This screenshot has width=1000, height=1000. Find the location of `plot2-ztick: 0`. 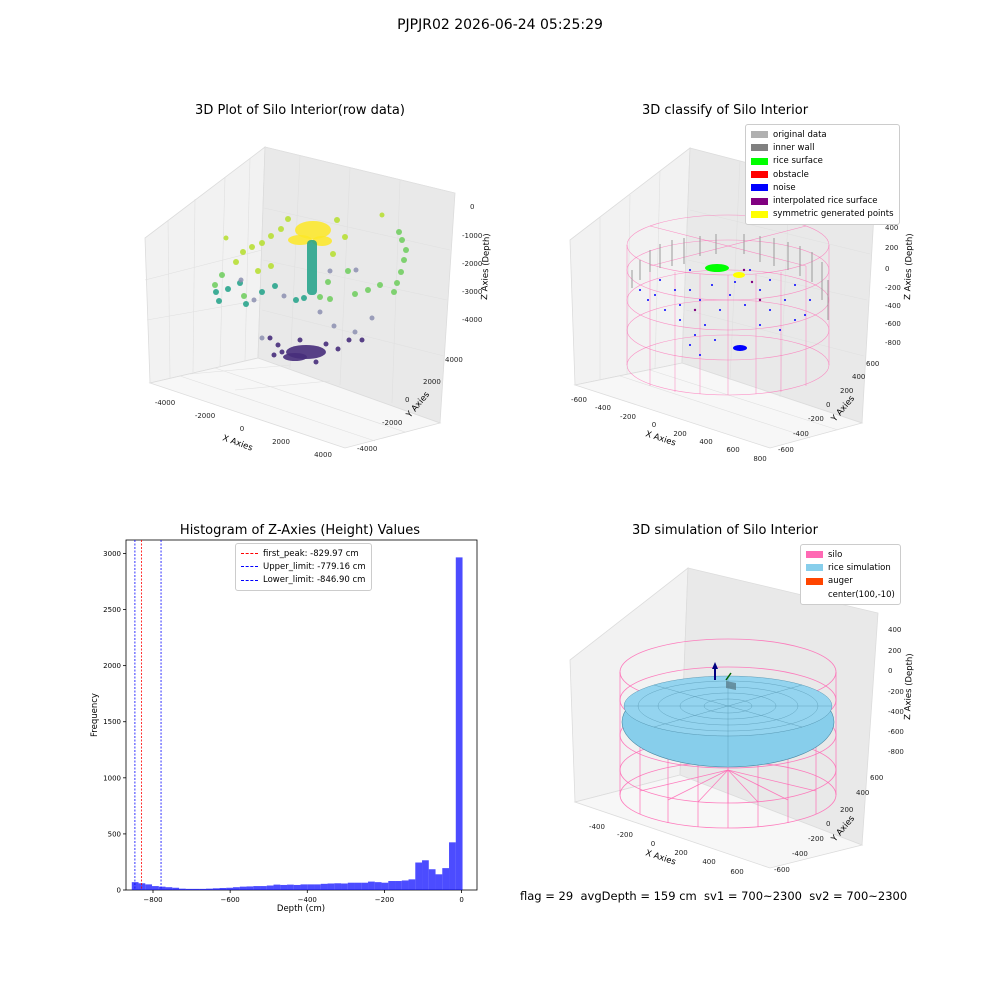

plot2-ztick: 0 is located at coordinates (887, 269).